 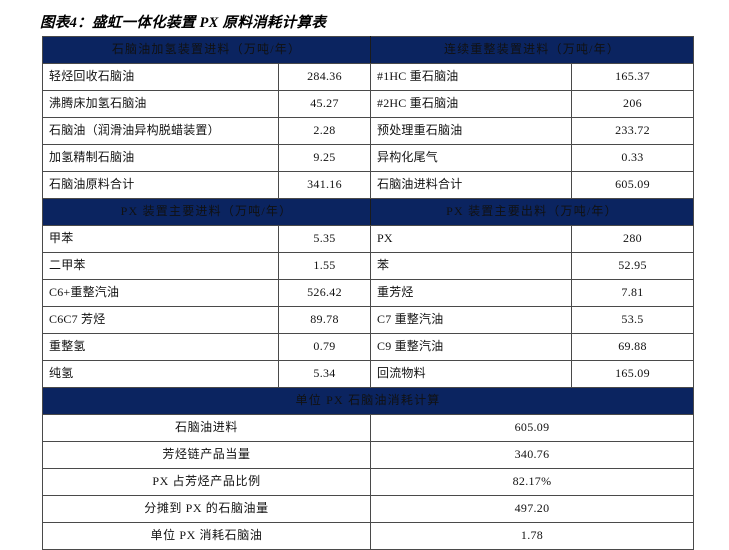 I want to click on section2-header-row: PX 装置主要进料（万吨/年） PX 装置主要出料（万吨/年）, so click(x=368, y=212).